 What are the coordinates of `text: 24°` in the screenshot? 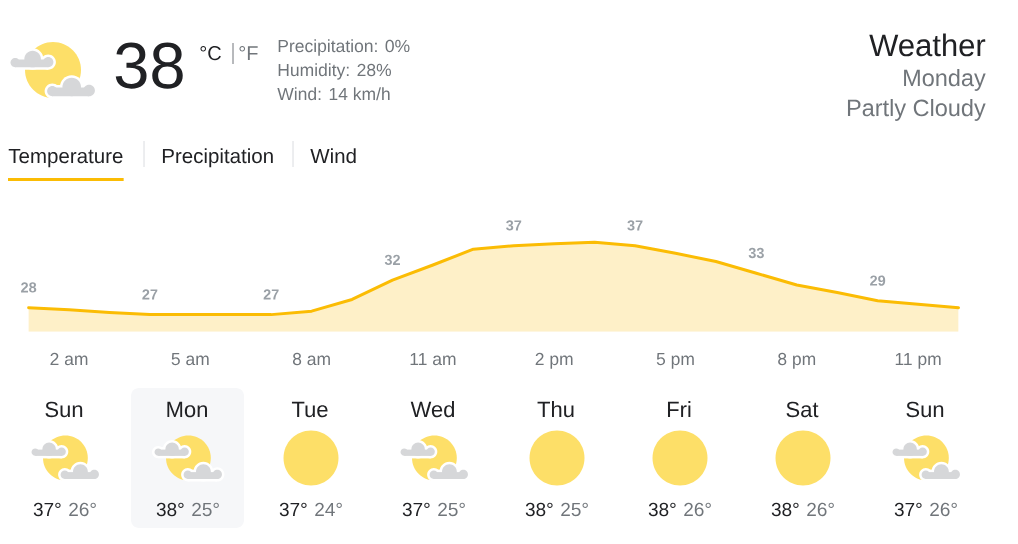 It's located at (328, 509).